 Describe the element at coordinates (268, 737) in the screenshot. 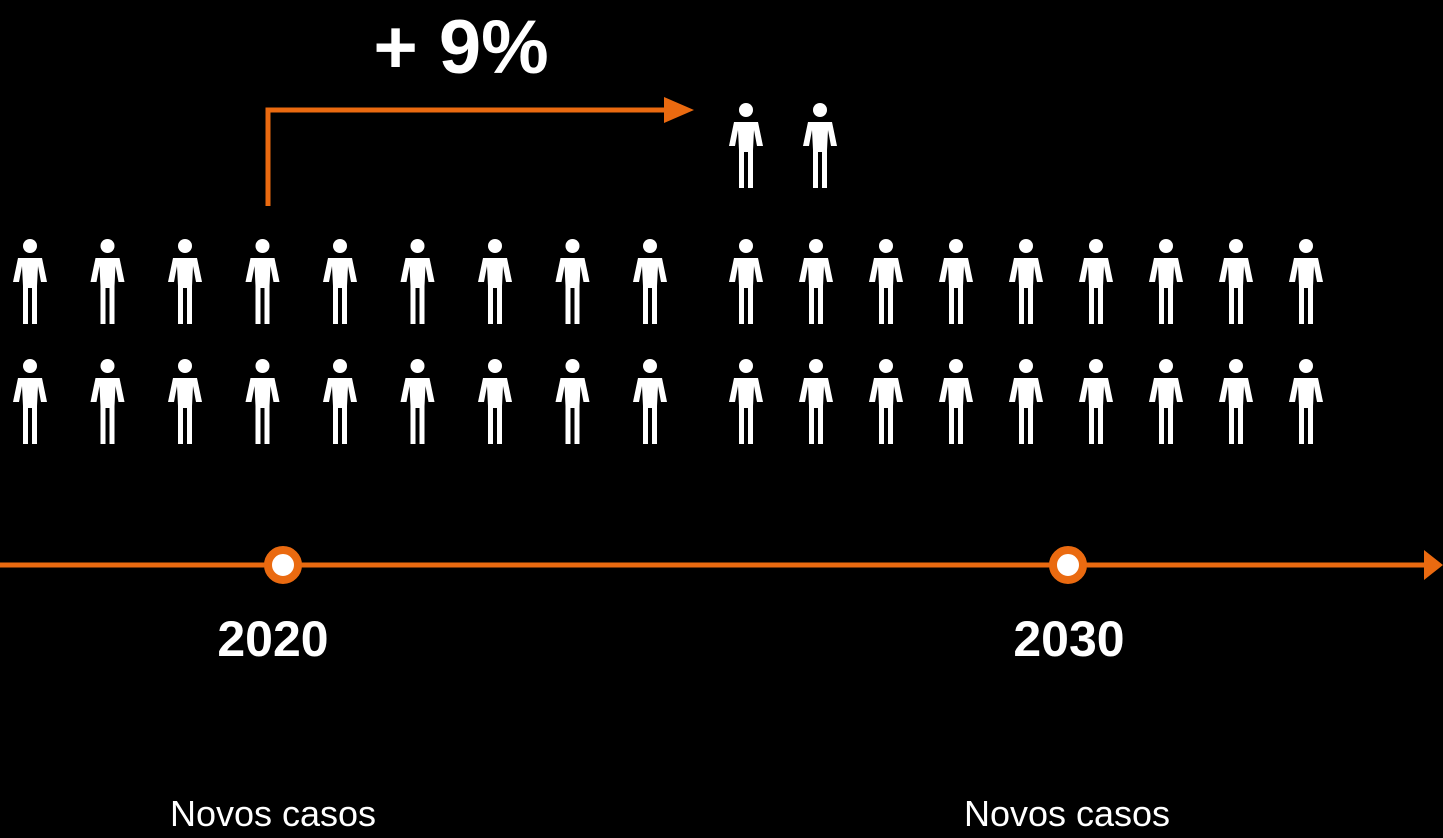

I see `value-2020: 18 Mio.` at that location.